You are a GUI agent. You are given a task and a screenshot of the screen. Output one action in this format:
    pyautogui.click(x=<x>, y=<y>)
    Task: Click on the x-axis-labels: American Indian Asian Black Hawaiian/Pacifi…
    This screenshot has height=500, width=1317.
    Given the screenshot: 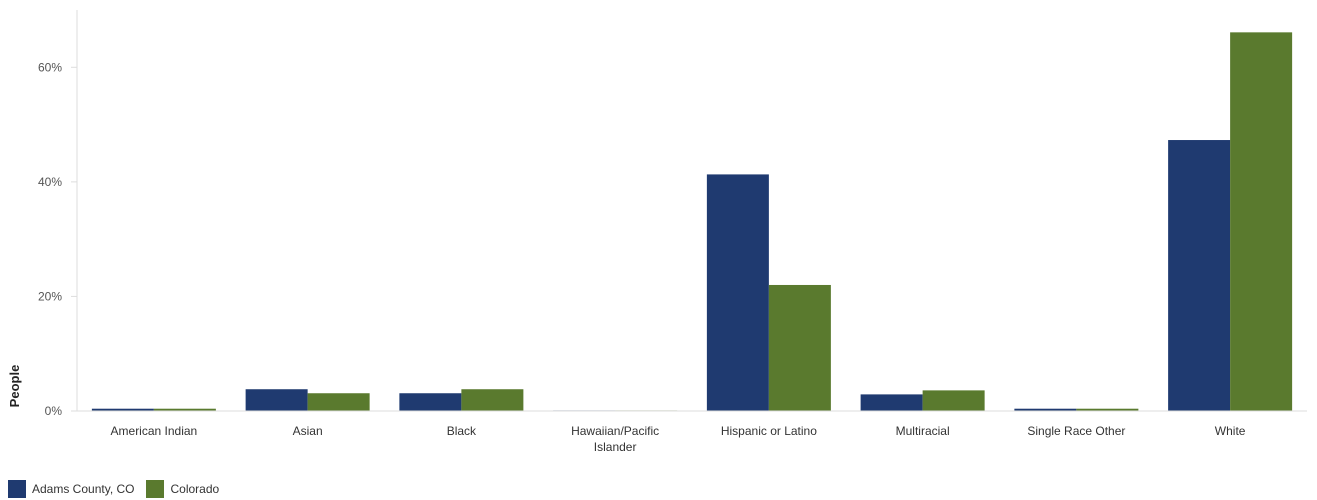 What is the action you would take?
    pyautogui.click(x=678, y=439)
    